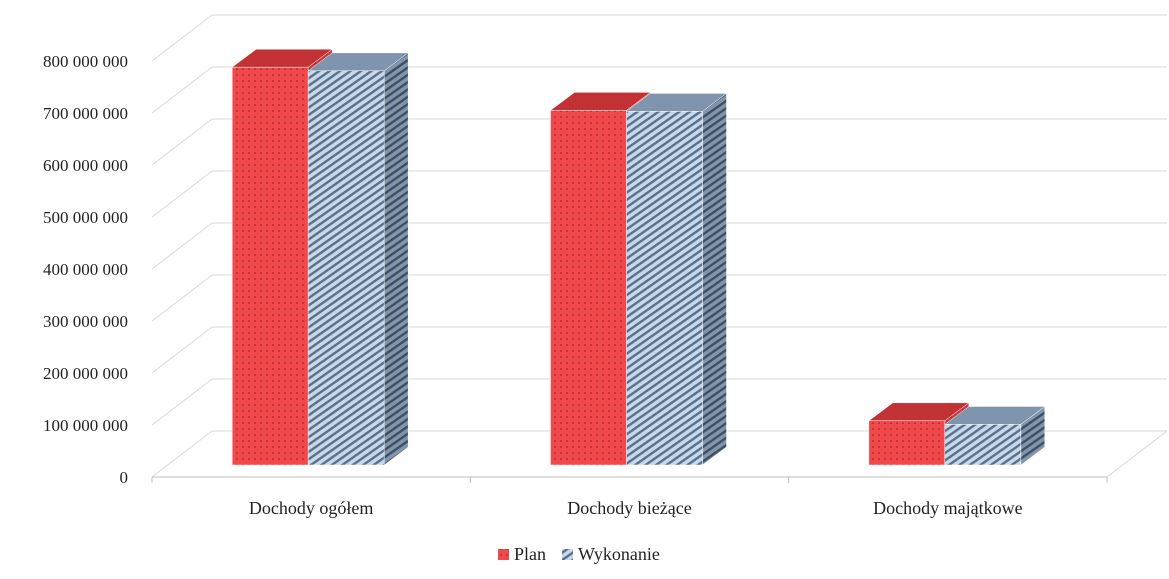  What do you see at coordinates (85, 269) in the screenshot?
I see `y-tick-label: 400 000 000` at bounding box center [85, 269].